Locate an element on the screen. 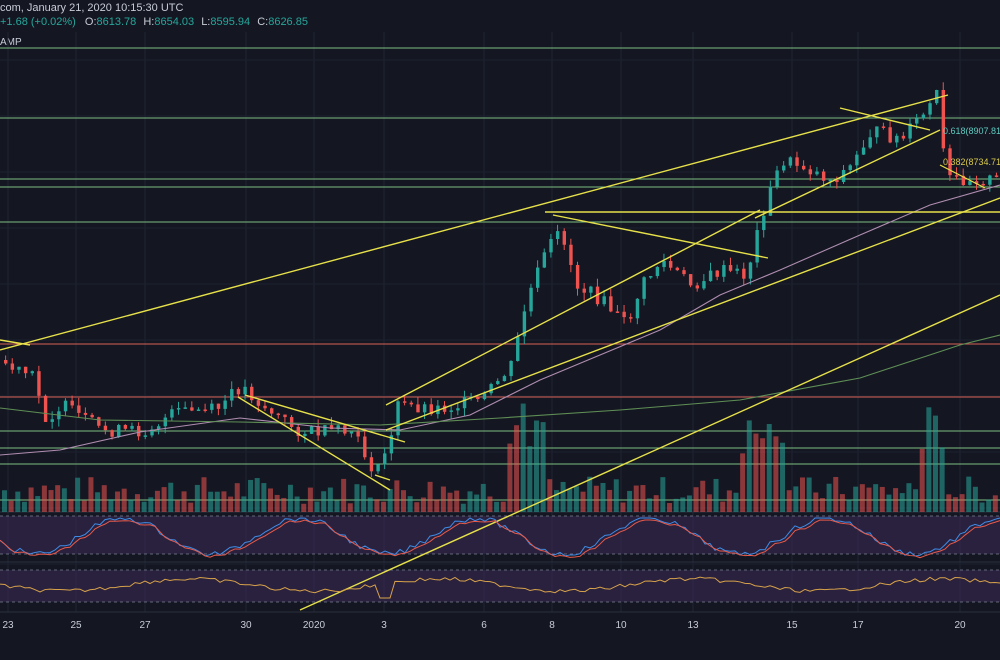  vwap-indicator-tag: AMP is located at coordinates (11, 42).